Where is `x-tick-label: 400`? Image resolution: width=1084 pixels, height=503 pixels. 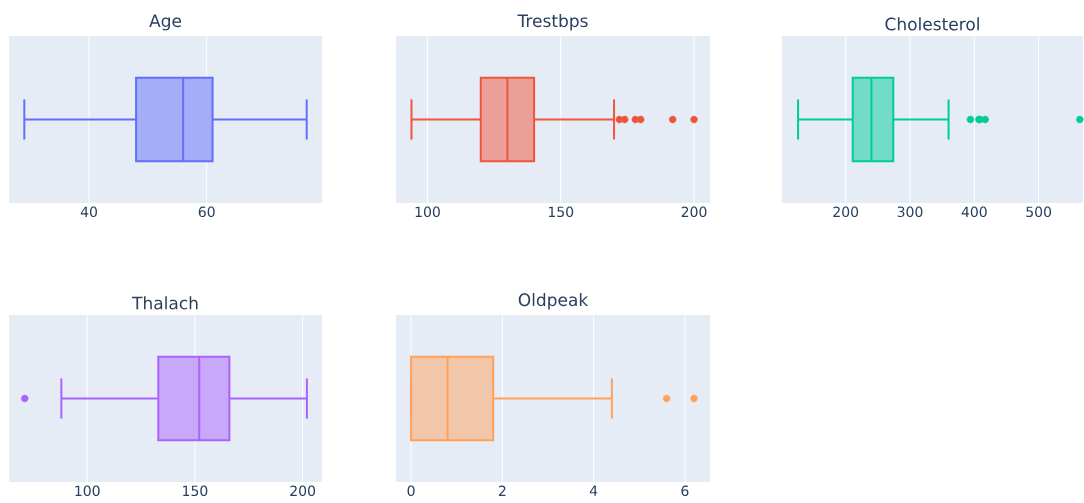 x-tick-label: 400 is located at coordinates (974, 212).